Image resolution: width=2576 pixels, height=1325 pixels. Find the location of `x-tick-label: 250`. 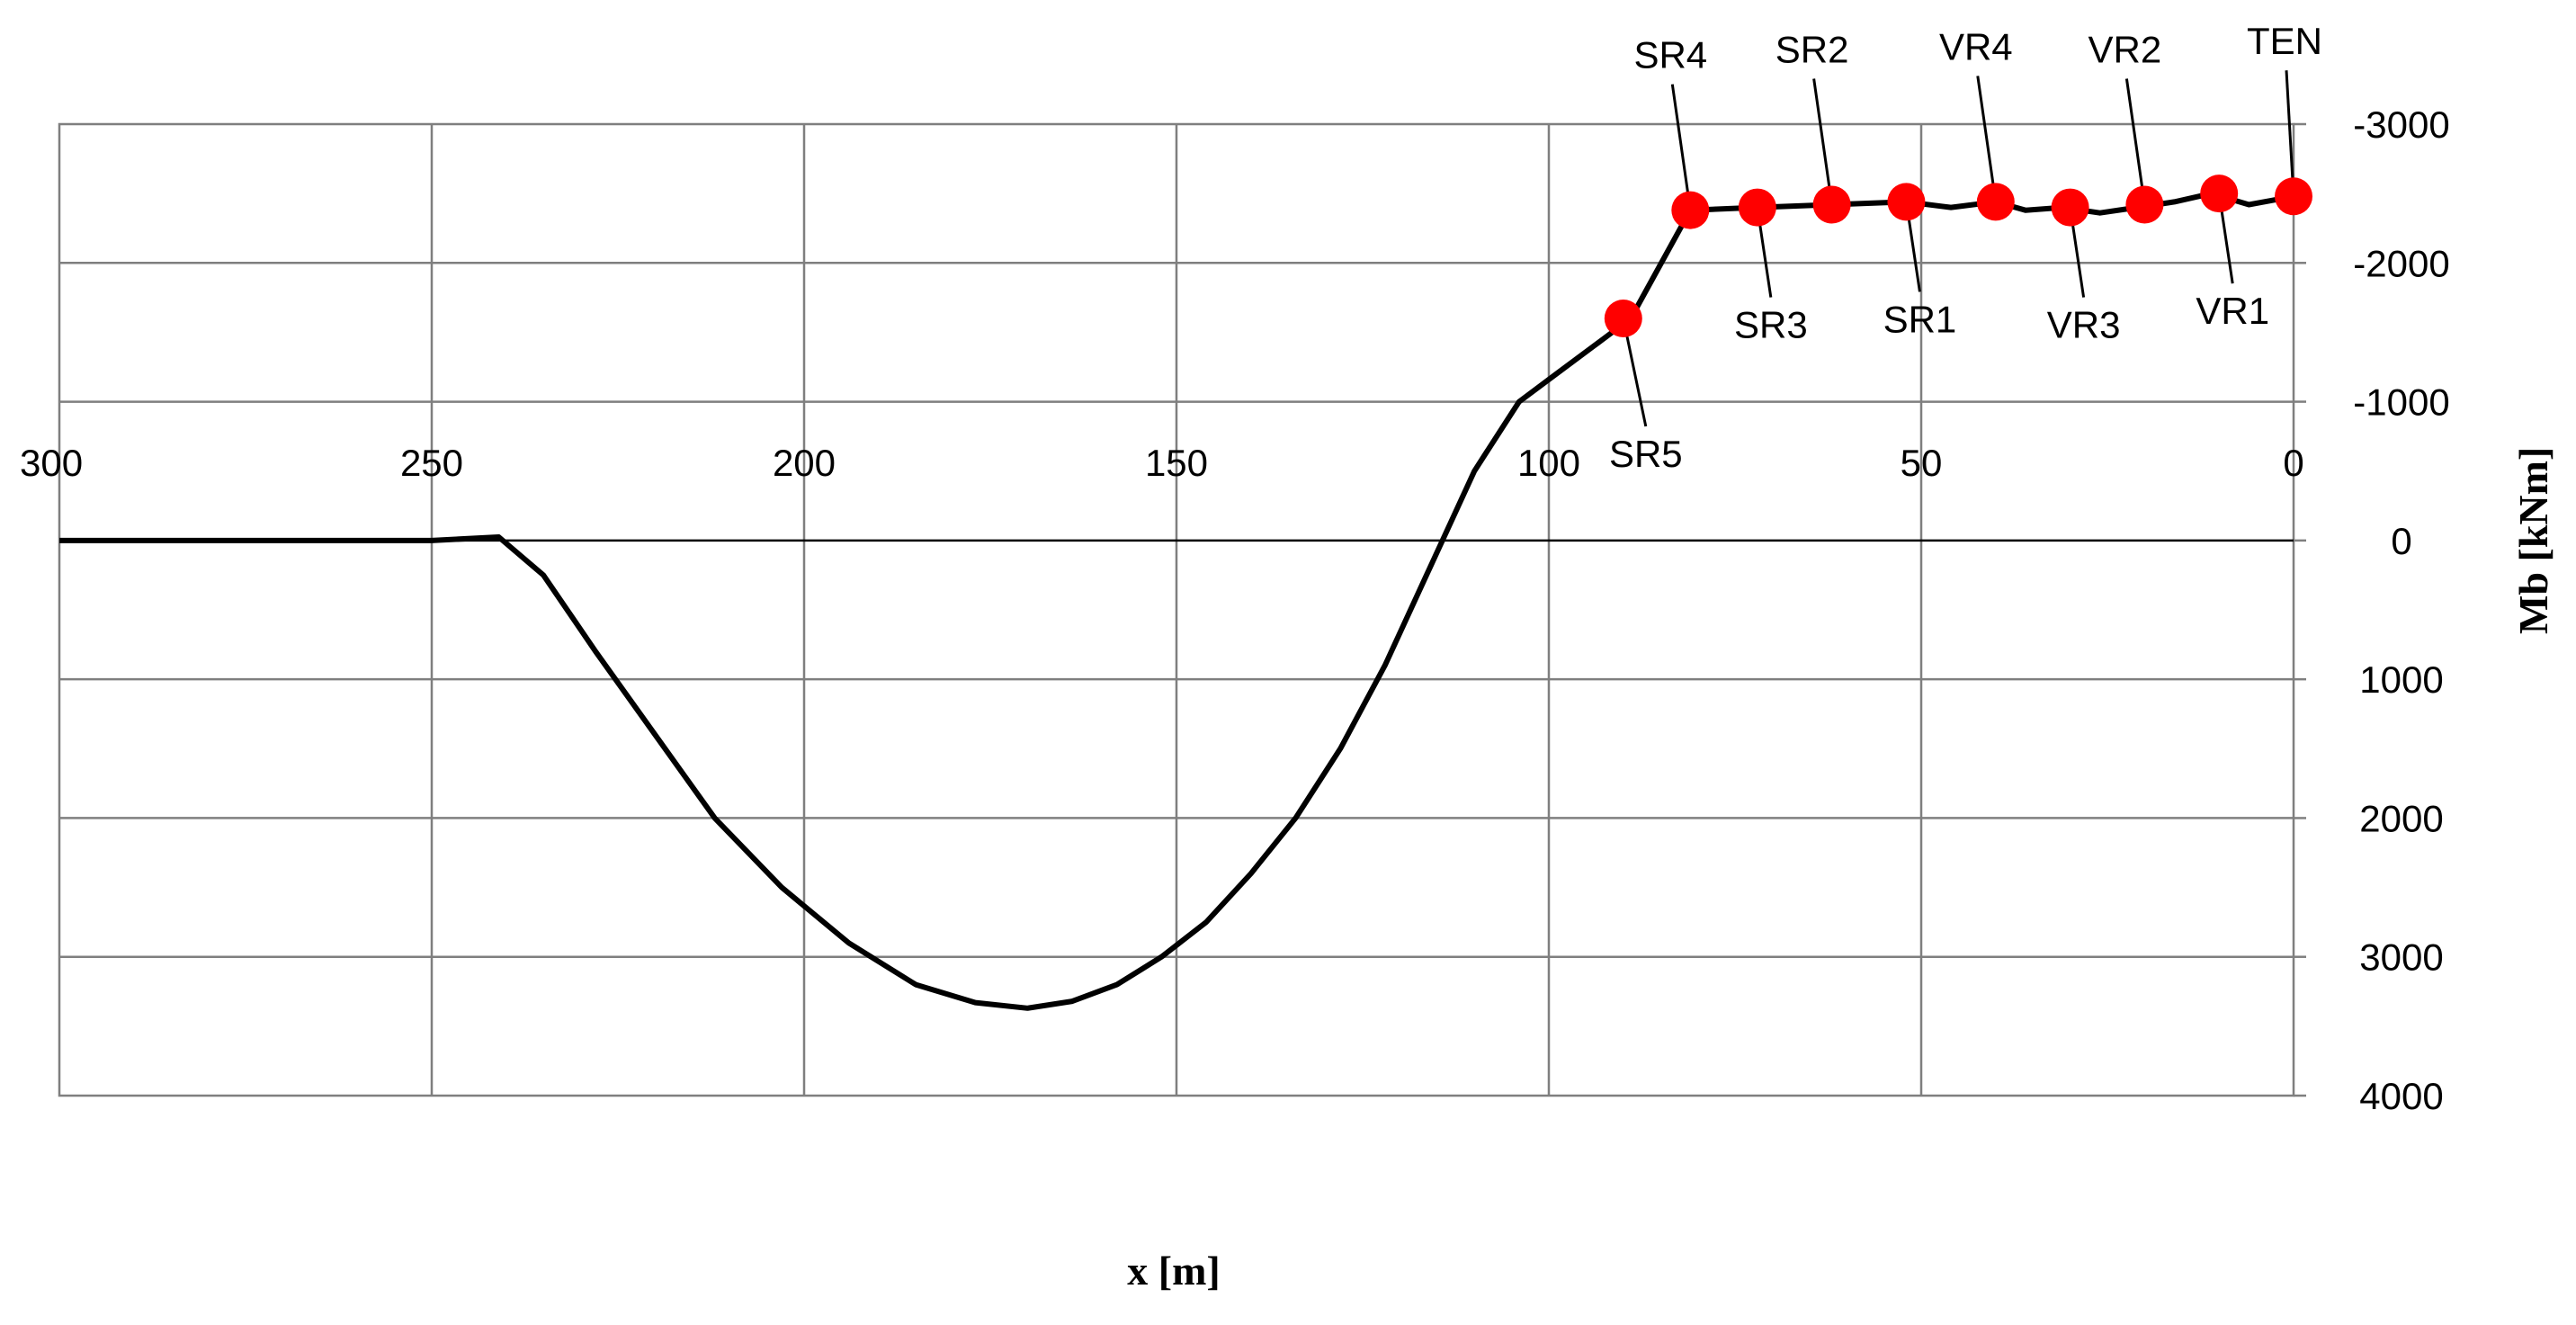

x-tick-label: 250 is located at coordinates (431, 463).